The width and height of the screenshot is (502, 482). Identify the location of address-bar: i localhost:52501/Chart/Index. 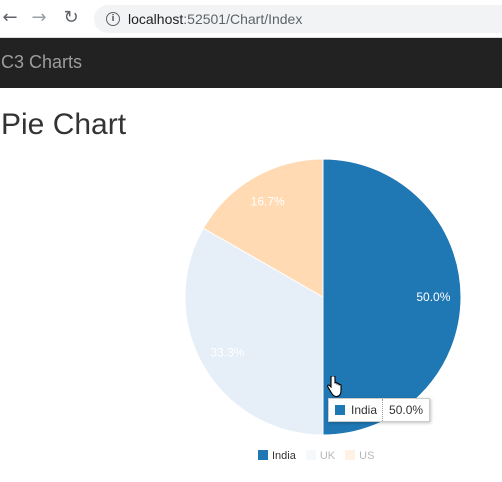
(298, 19).